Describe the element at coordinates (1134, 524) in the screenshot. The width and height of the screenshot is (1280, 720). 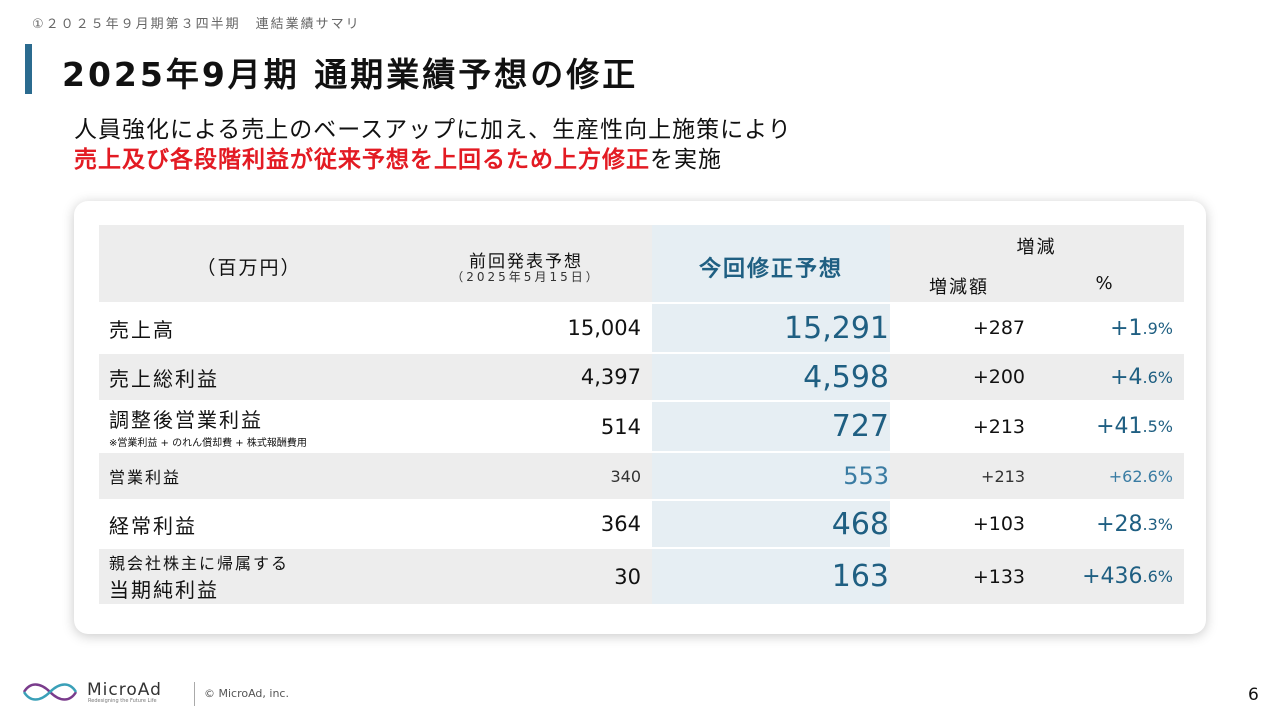
I see `pct-value: +28.3%` at that location.